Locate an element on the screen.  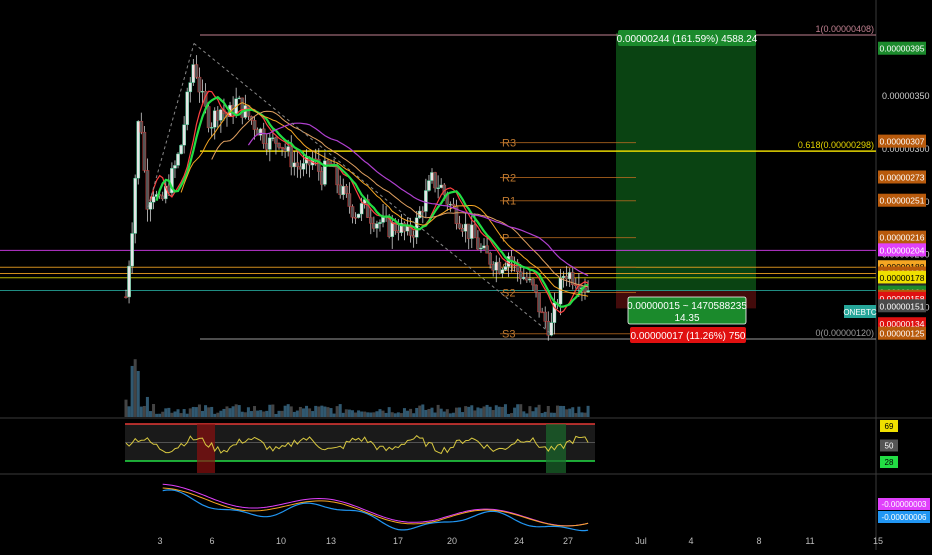
price-label: 0.00000216 is located at coordinates (902, 237).